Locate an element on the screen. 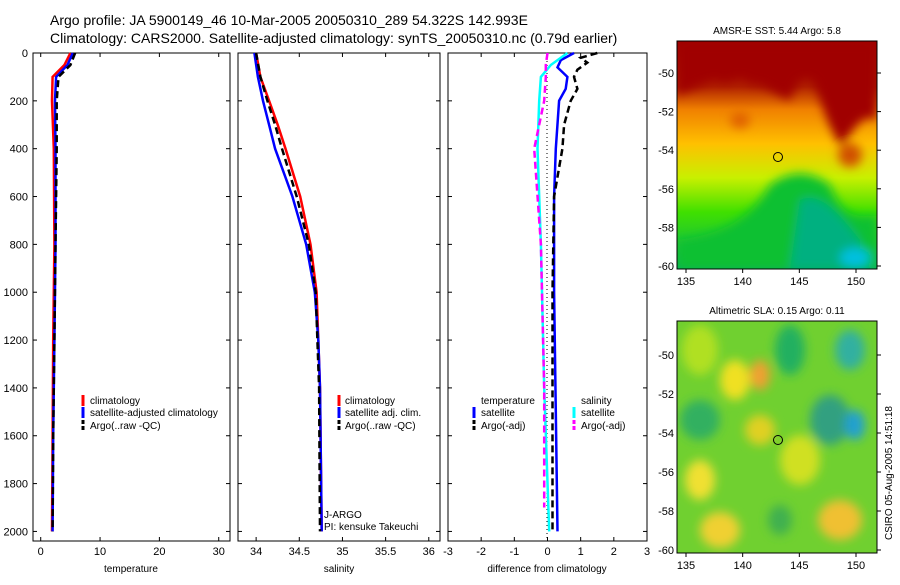  x-tick-label: -2 is located at coordinates (481, 552).